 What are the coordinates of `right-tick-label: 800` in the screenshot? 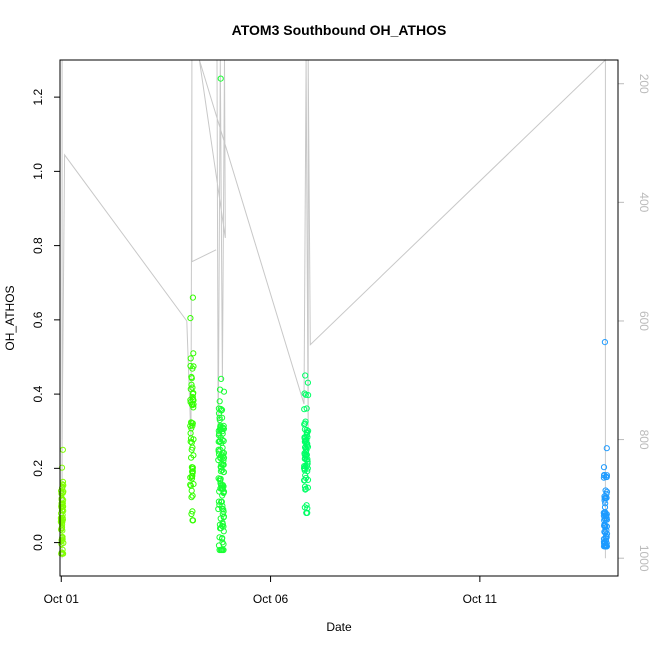 It's located at (643, 440).